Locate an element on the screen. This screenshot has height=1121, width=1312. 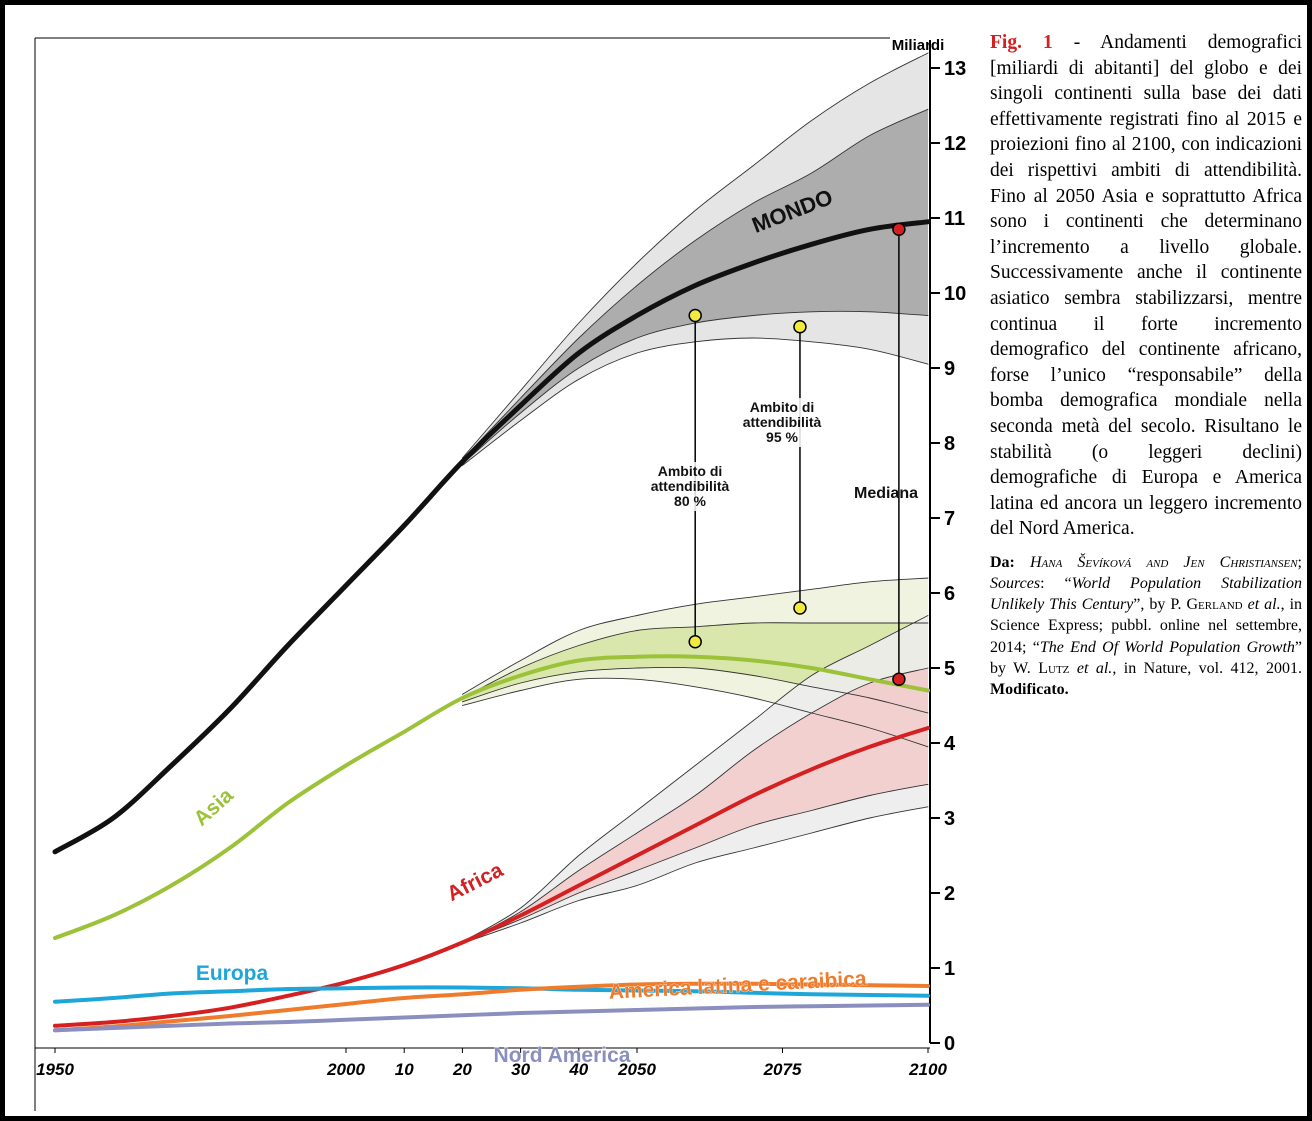
figure-number: Fig. 1 is located at coordinates (1021, 42).